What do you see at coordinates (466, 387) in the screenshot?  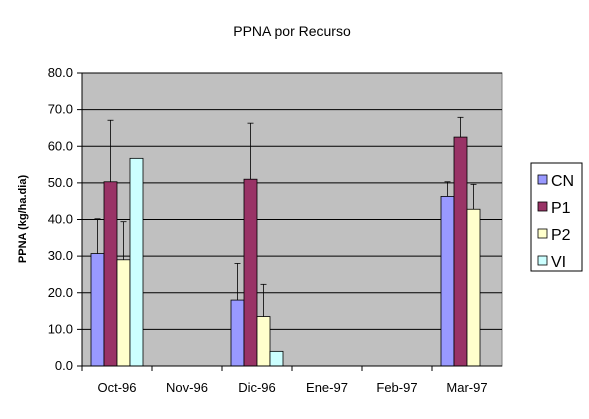 I see `x-tick-label: Mar-97` at bounding box center [466, 387].